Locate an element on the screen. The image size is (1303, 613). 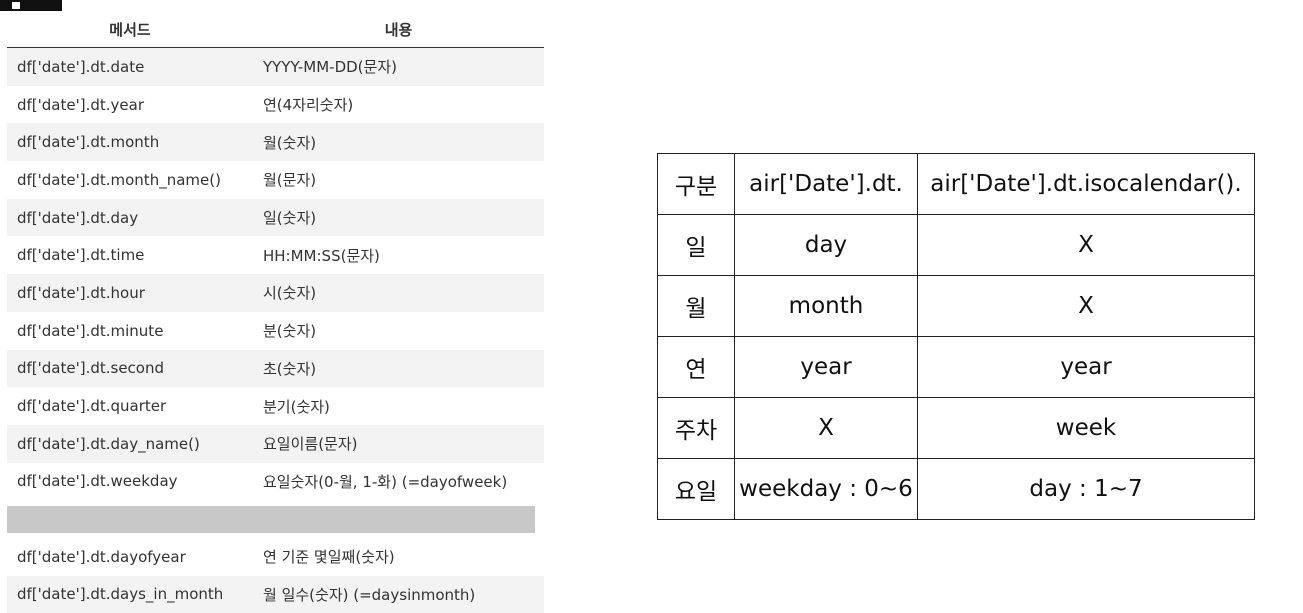
method-cell: df['date'].dt.hour is located at coordinates (130, 293).